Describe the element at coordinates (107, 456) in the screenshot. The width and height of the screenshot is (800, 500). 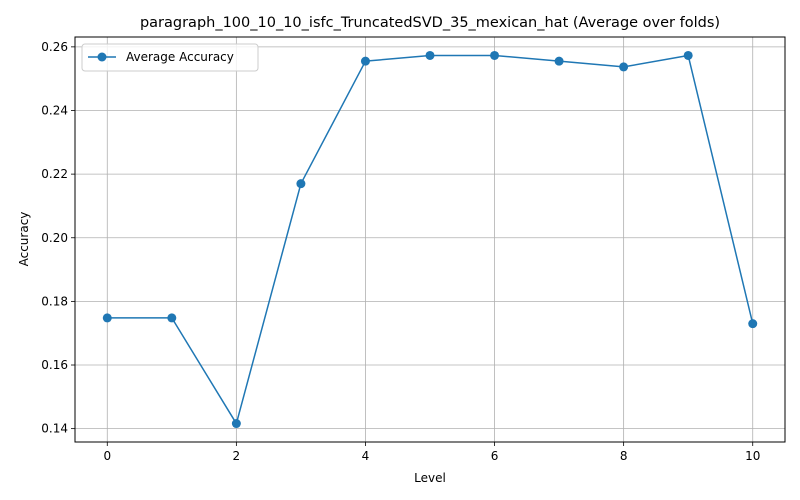
I see `x-tick-label: 0` at that location.